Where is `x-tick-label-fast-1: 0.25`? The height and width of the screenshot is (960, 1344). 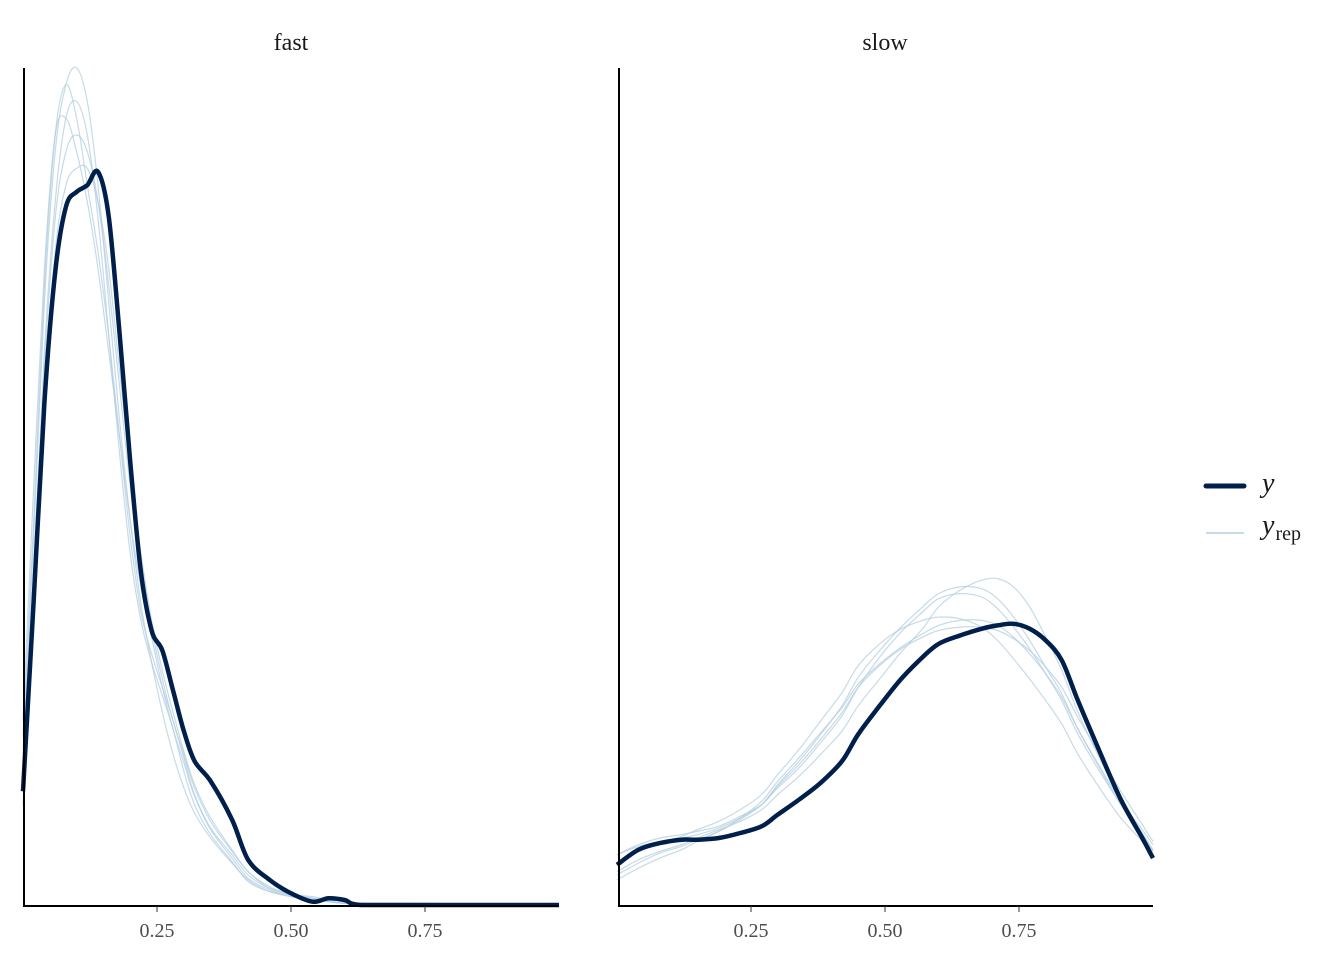 x-tick-label-fast-1: 0.25 is located at coordinates (157, 931).